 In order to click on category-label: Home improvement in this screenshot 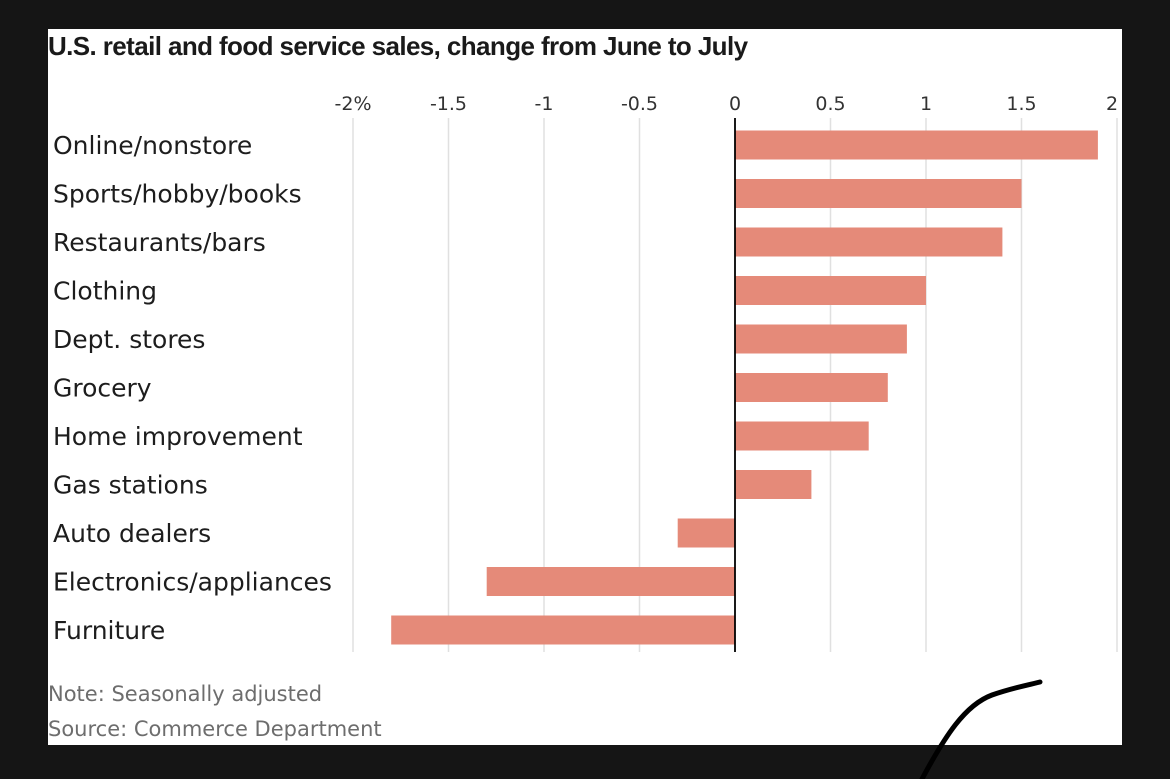, I will do `click(178, 436)`.